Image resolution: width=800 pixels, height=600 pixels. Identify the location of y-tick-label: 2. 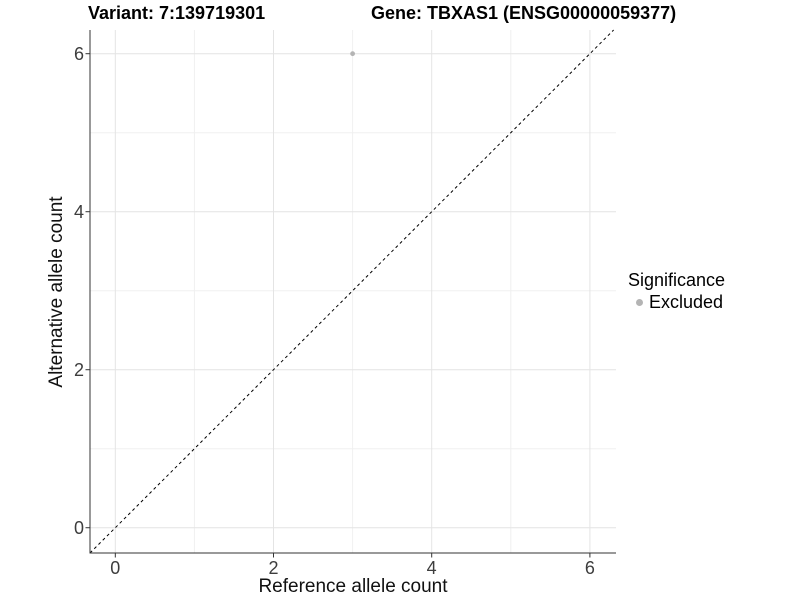
(78, 369).